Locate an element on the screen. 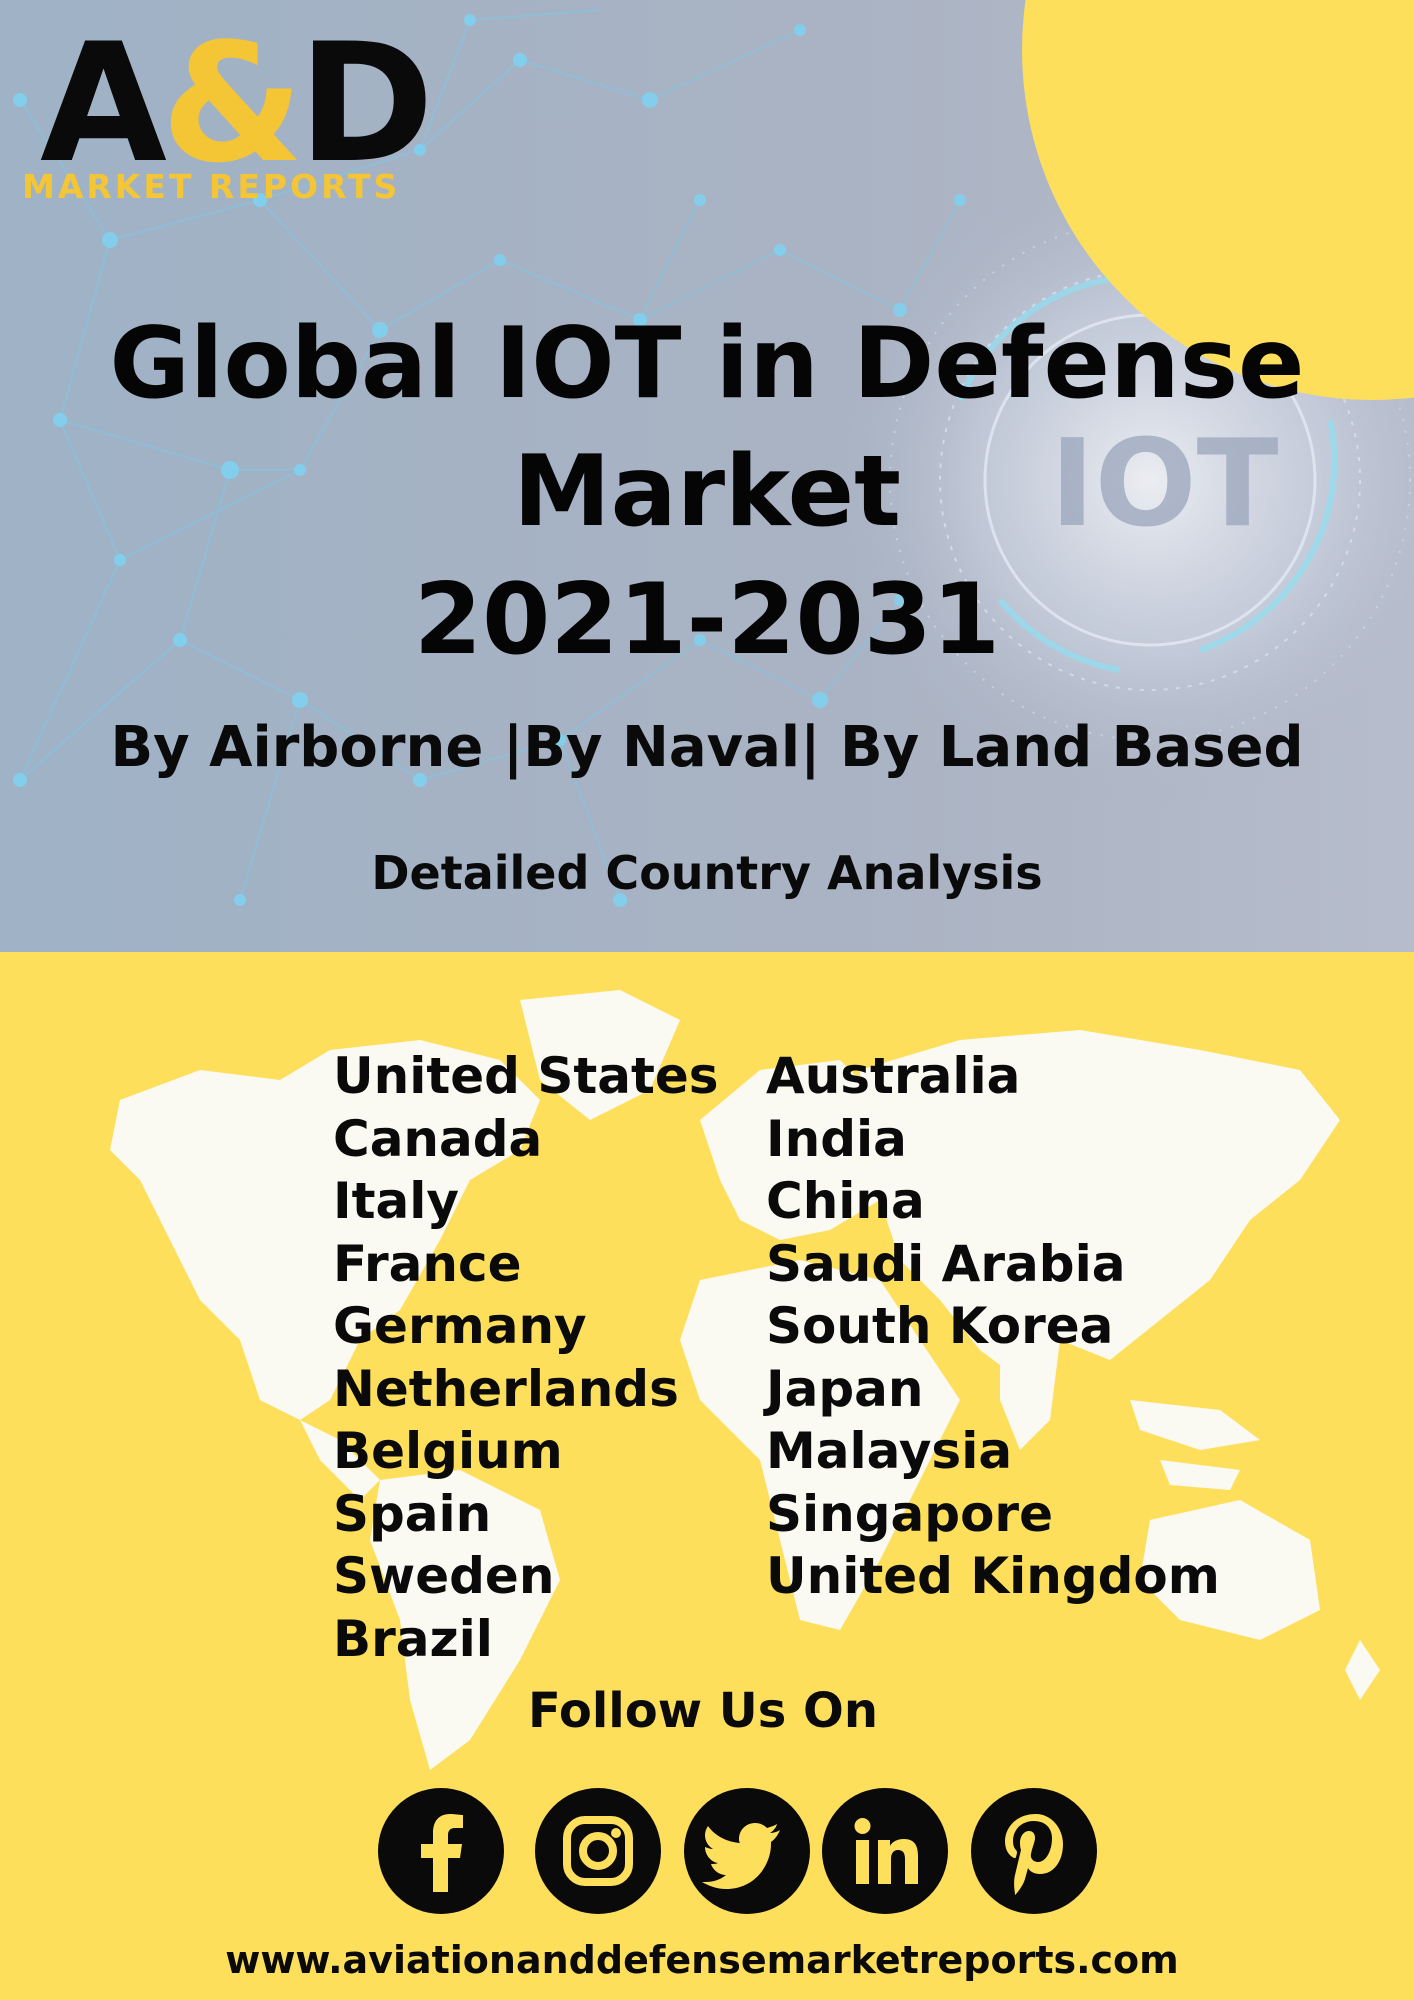 Image resolution: width=1414 pixels, height=2000 pixels. pinterest-icon is located at coordinates (1034, 1851).